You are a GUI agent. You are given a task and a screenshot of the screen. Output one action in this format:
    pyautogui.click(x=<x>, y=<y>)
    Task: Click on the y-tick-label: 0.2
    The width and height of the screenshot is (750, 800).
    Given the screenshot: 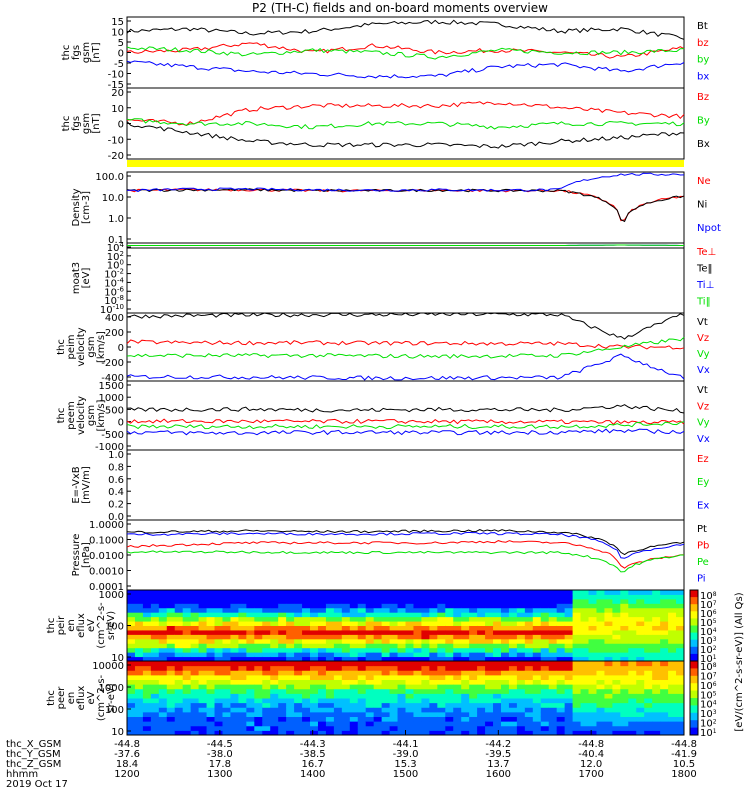 What is the action you would take?
    pyautogui.click(x=116, y=505)
    